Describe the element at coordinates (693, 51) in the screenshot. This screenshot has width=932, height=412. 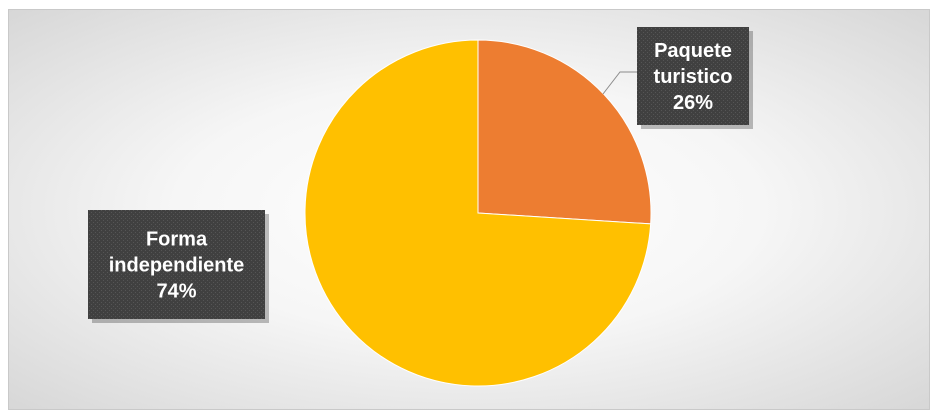
I see `data-label-category: Paquete` at that location.